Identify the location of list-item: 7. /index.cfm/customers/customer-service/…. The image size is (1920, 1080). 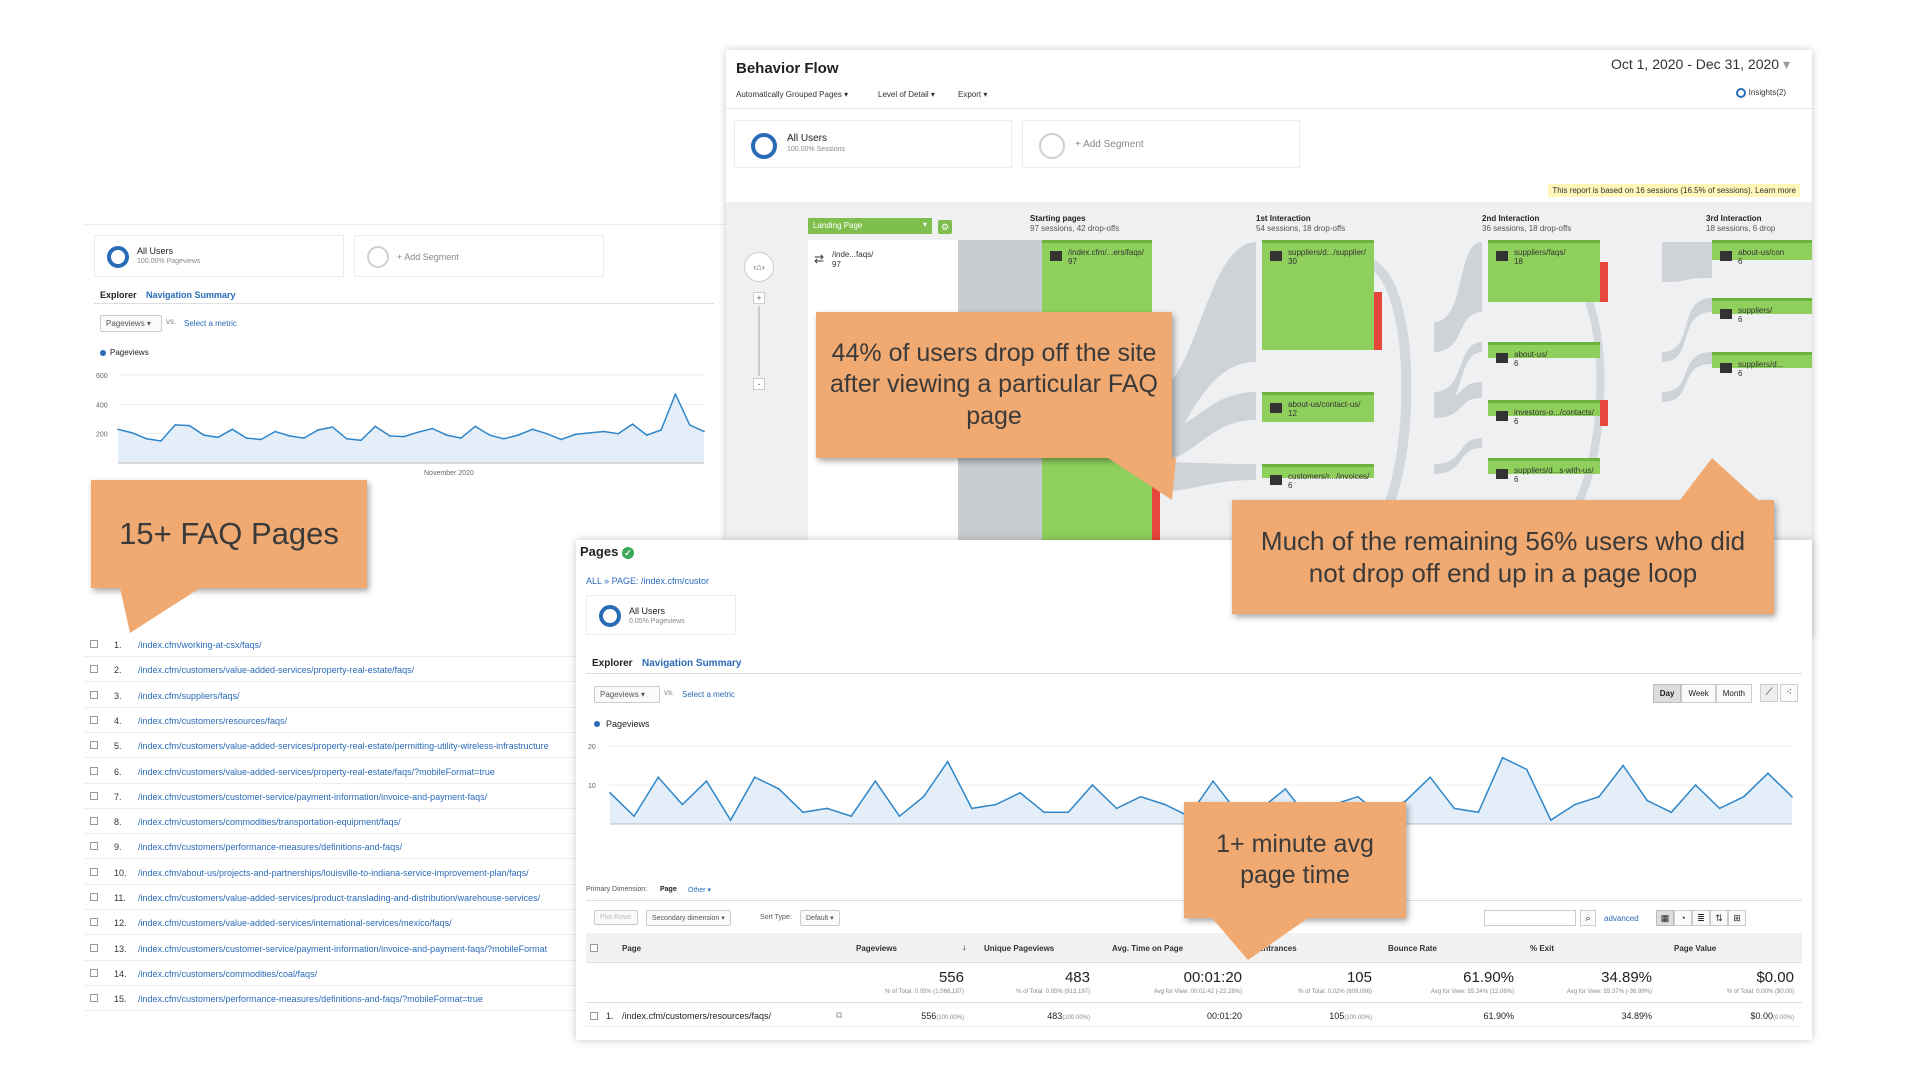
(344, 796).